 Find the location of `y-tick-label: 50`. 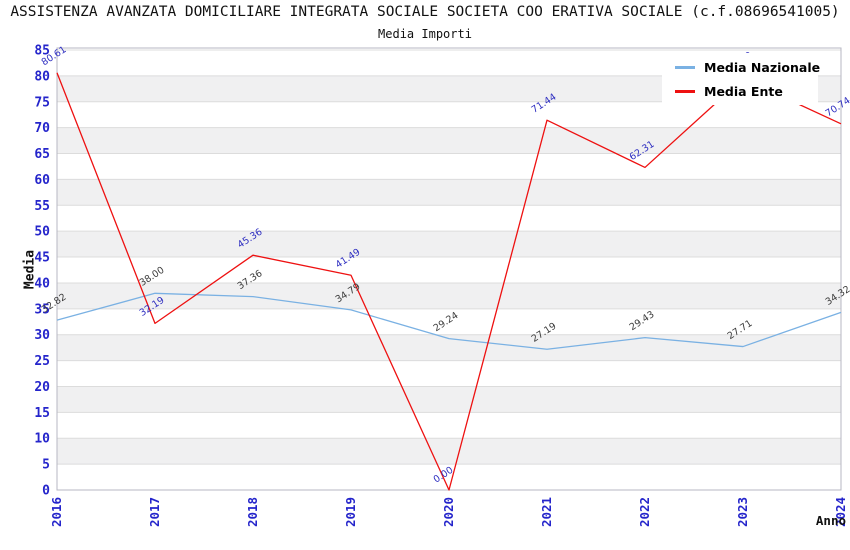

y-tick-label: 50 is located at coordinates (42, 232).